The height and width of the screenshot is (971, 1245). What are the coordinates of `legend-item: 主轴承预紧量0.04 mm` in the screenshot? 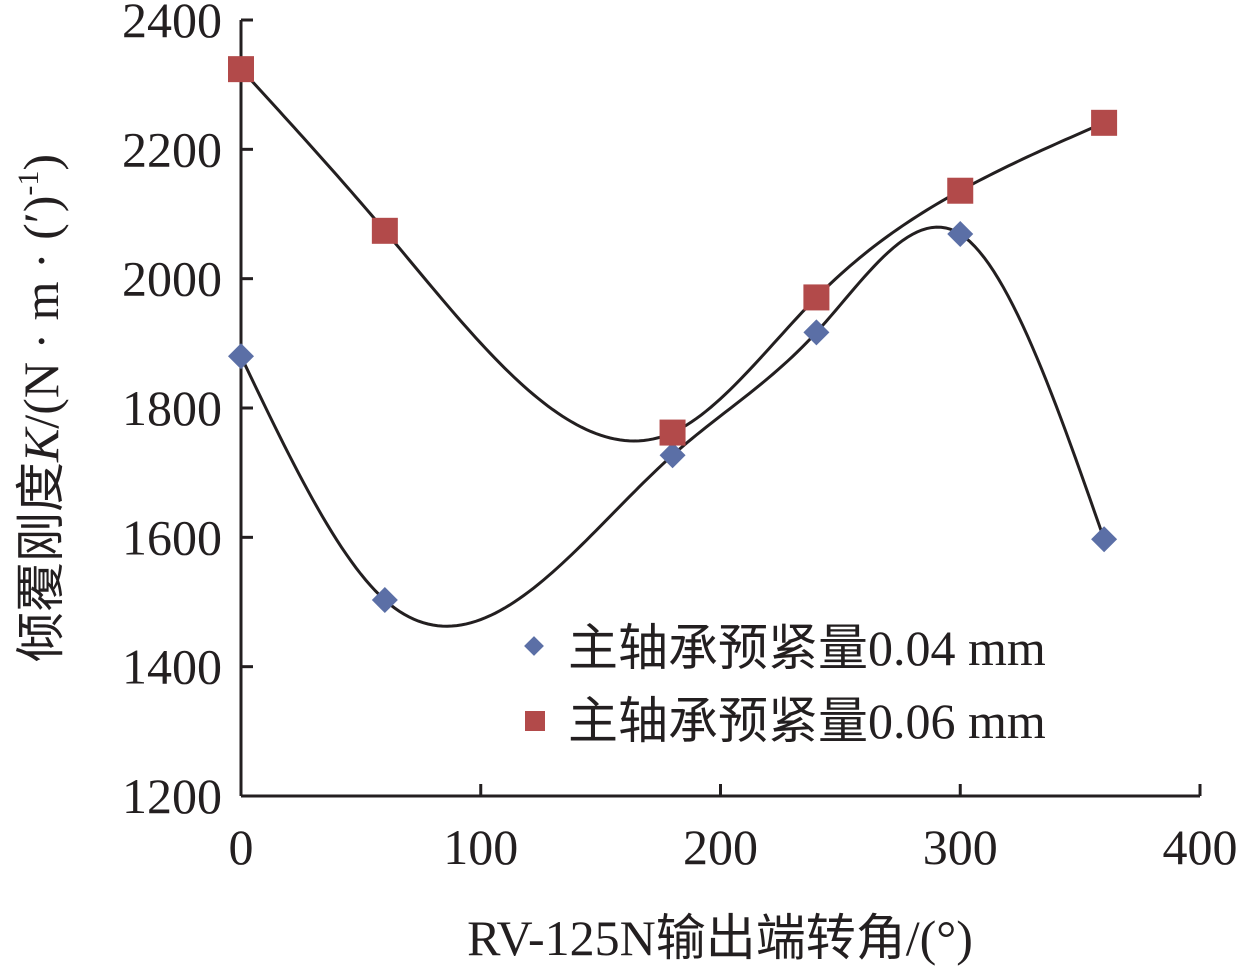 It's located at (785, 648).